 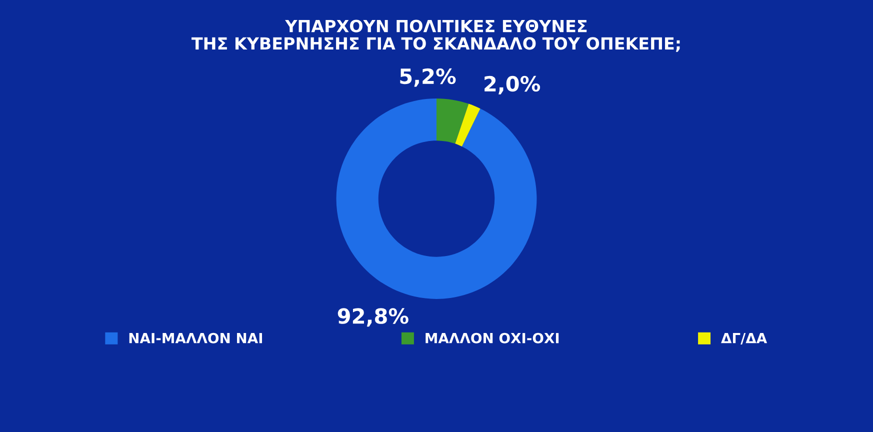 I want to click on data-label: 92,8%, so click(x=373, y=317).